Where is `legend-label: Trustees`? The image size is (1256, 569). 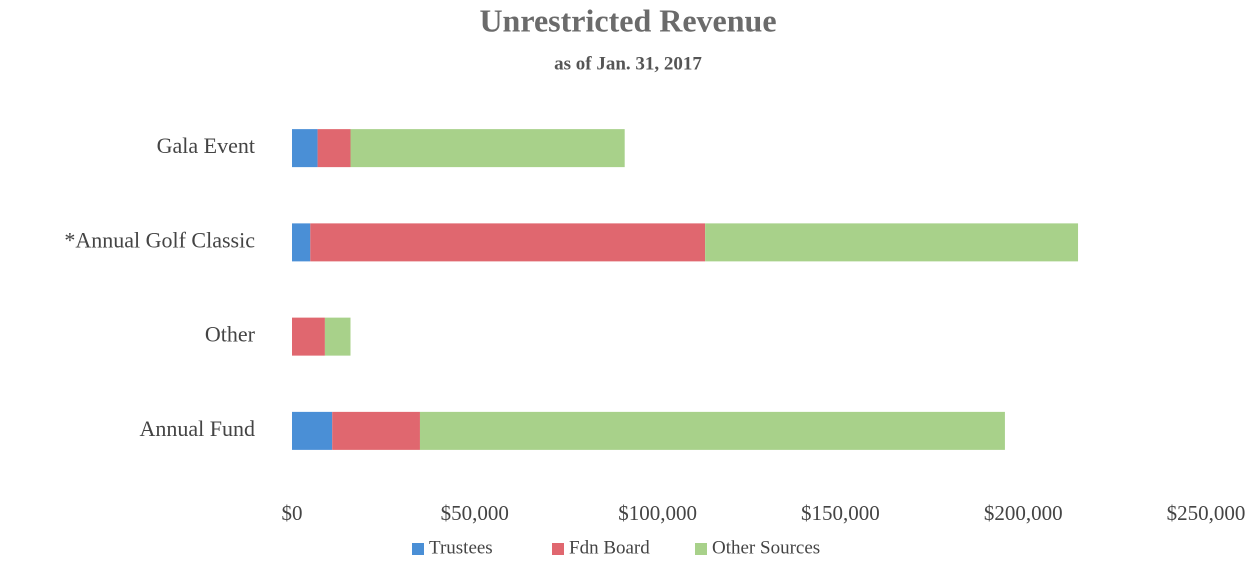
legend-label: Trustees is located at coordinates (461, 547).